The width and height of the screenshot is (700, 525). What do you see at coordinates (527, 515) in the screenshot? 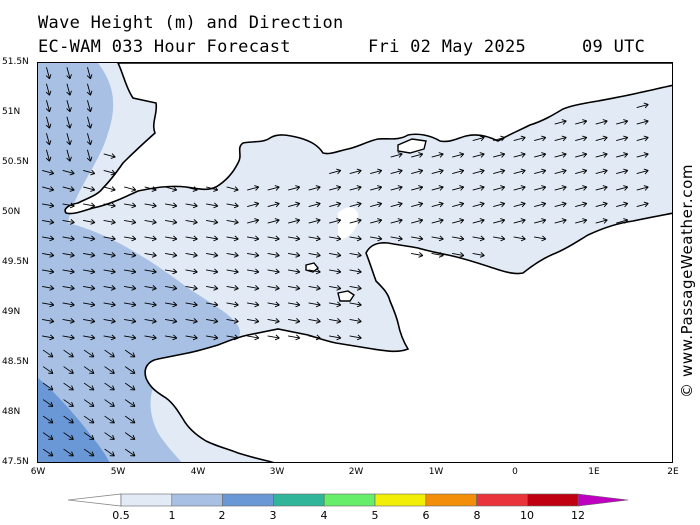
I see `legend-label: 10` at bounding box center [527, 515].